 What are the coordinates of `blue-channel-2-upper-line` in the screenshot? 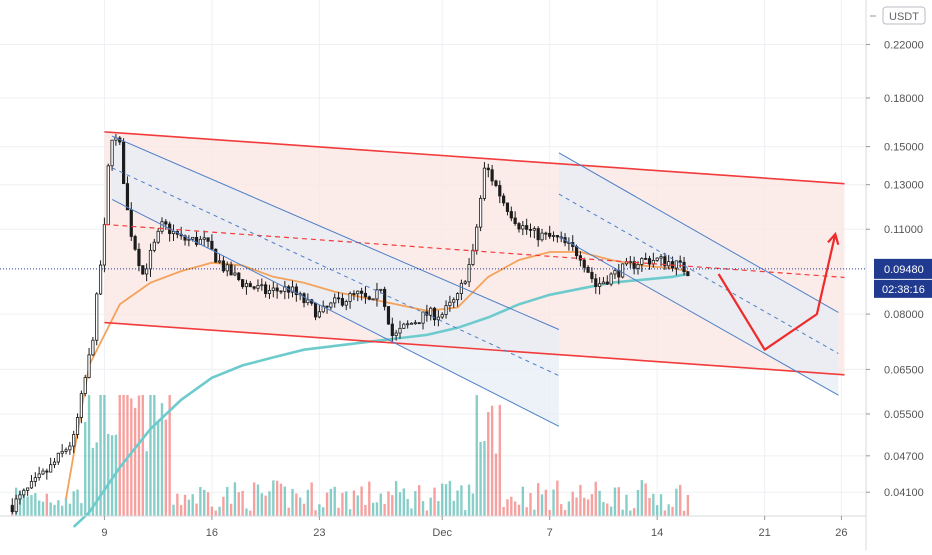 It's located at (698, 232).